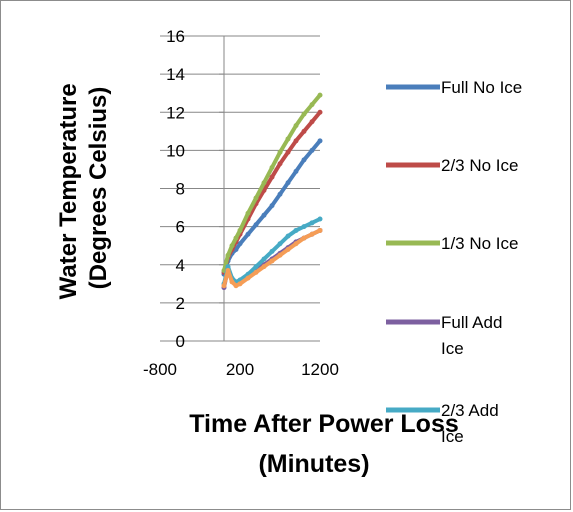 This screenshot has height=512, width=573. Describe the element at coordinates (470, 423) in the screenshot. I see `legend-label: 2/3 Add Ice` at that location.